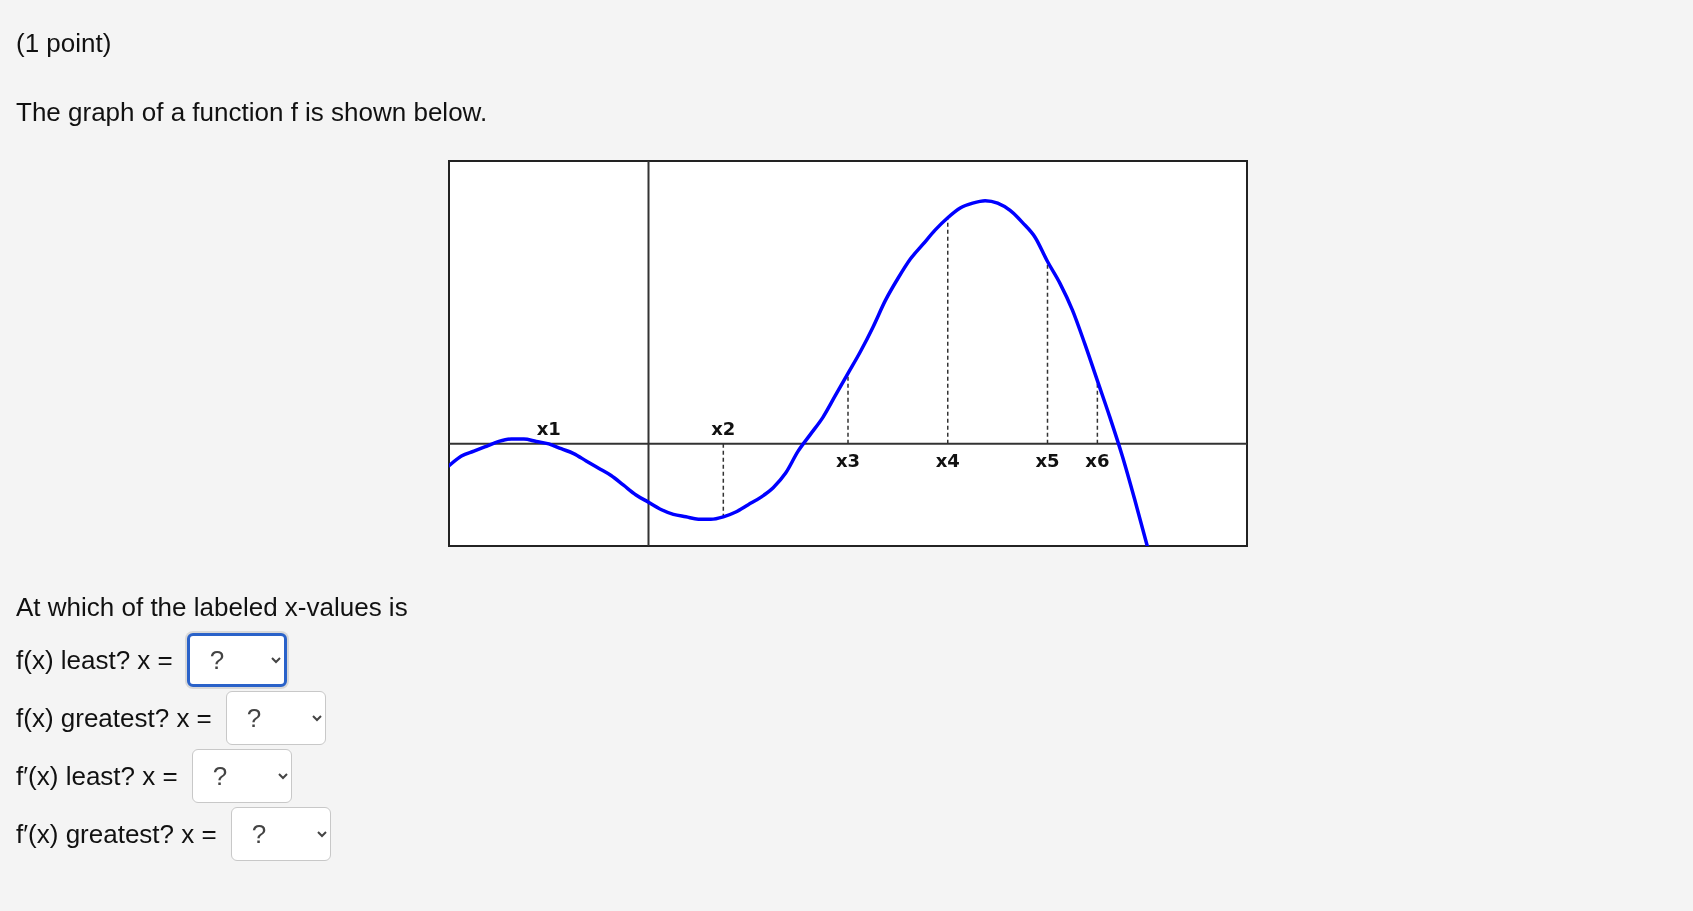 The image size is (1693, 911). I want to click on text: At which of the labeled x-values is, so click(212, 607).